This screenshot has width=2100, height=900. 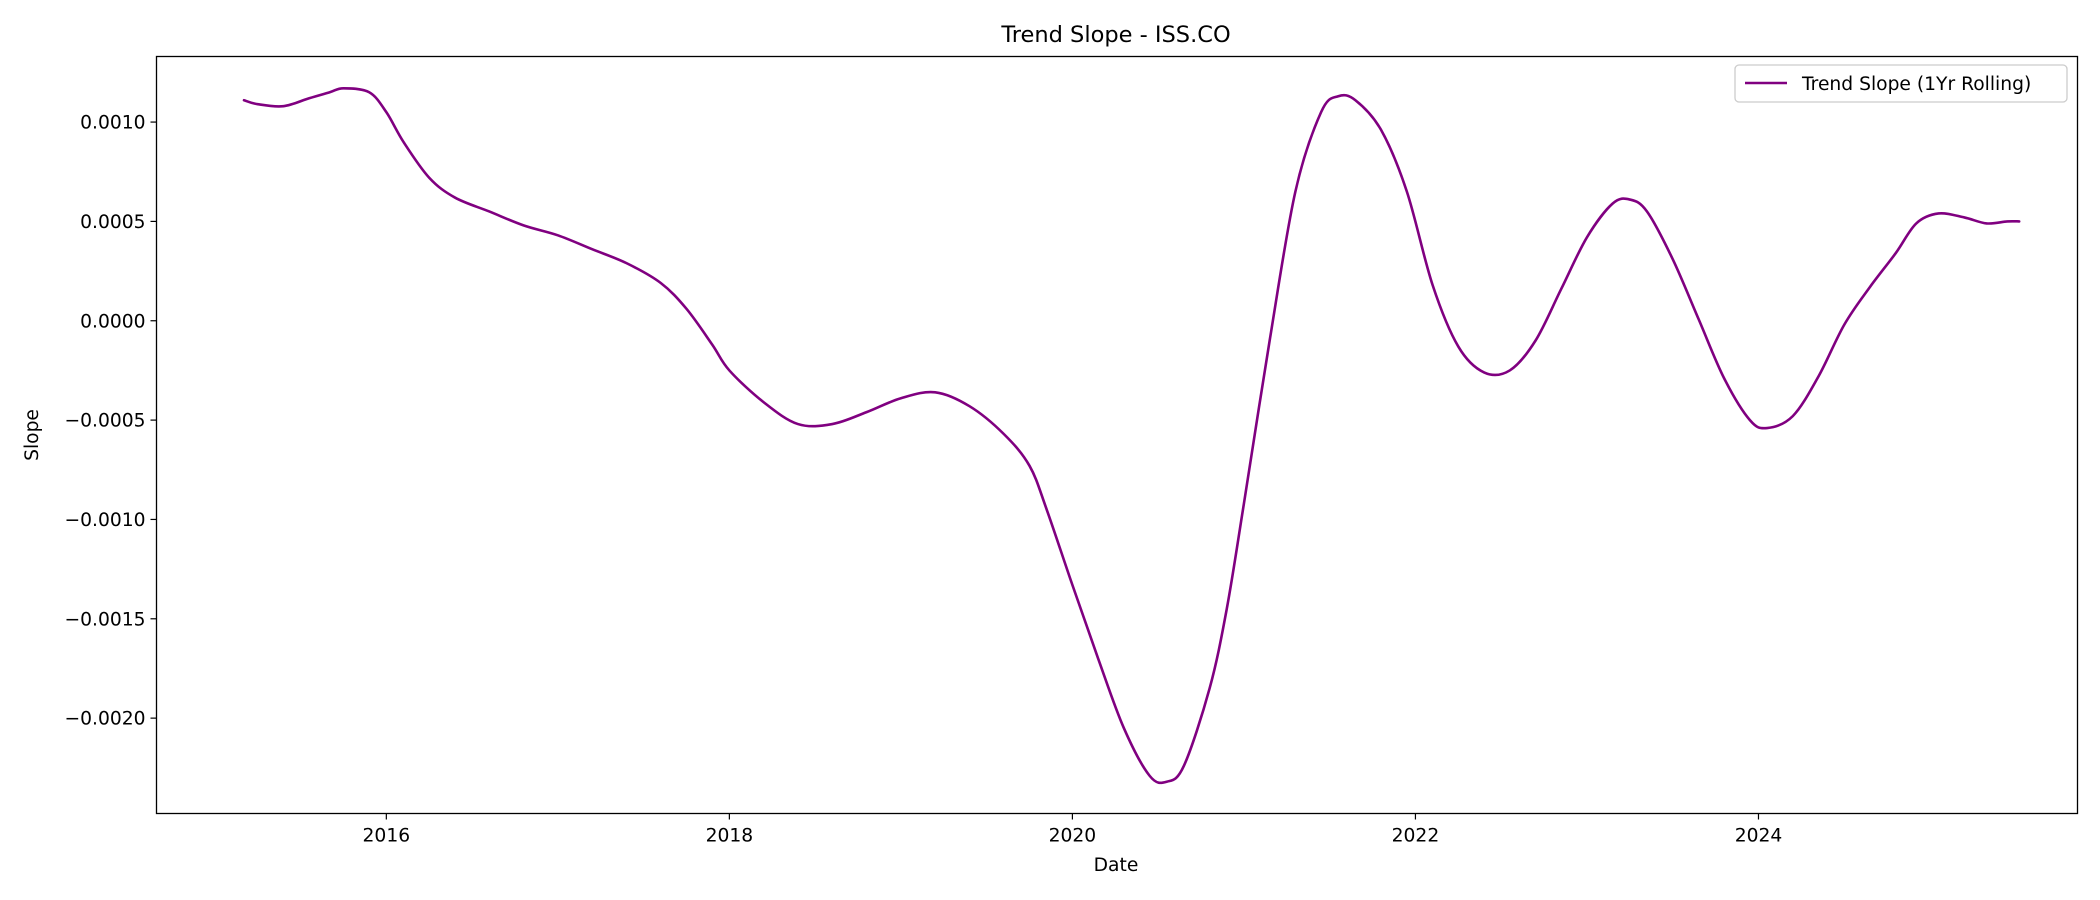 What do you see at coordinates (104, 619) in the screenshot?
I see `y-tick-label: −0.0015` at bounding box center [104, 619].